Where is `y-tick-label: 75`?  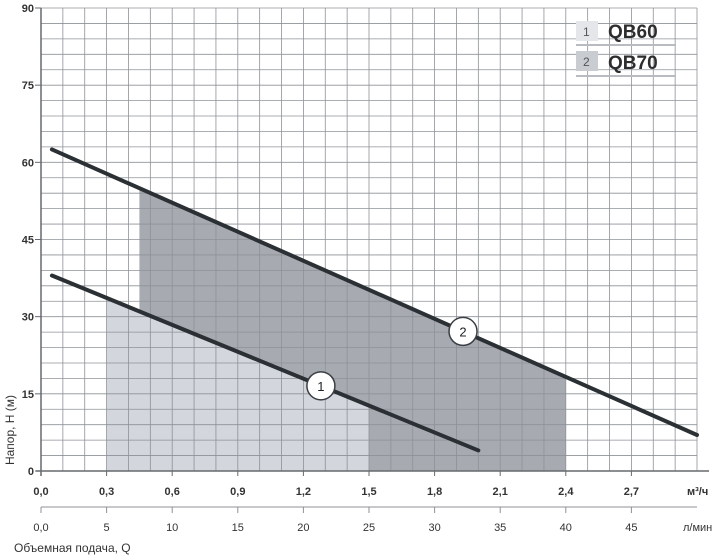 y-tick-label: 75 is located at coordinates (28, 86).